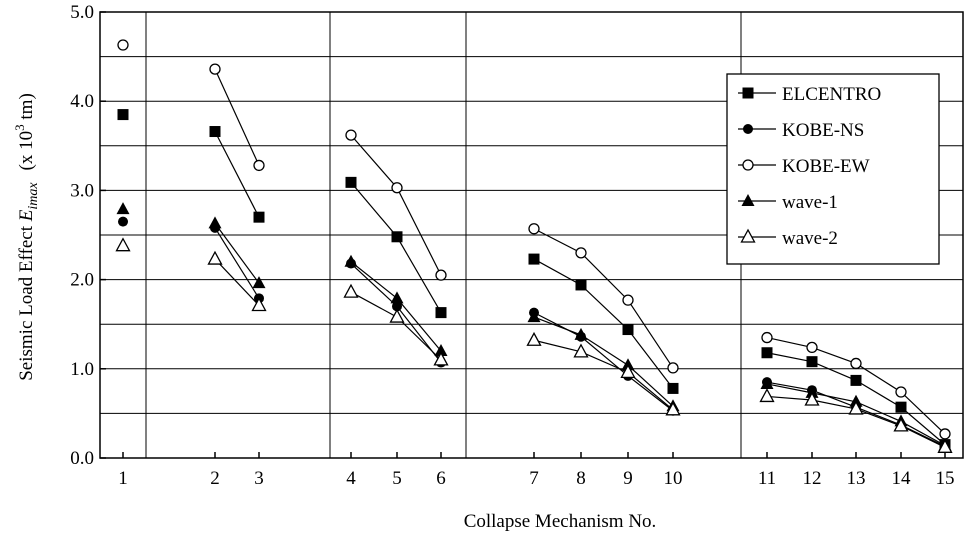 The height and width of the screenshot is (537, 969). I want to click on x-tick-label: 9, so click(628, 478).